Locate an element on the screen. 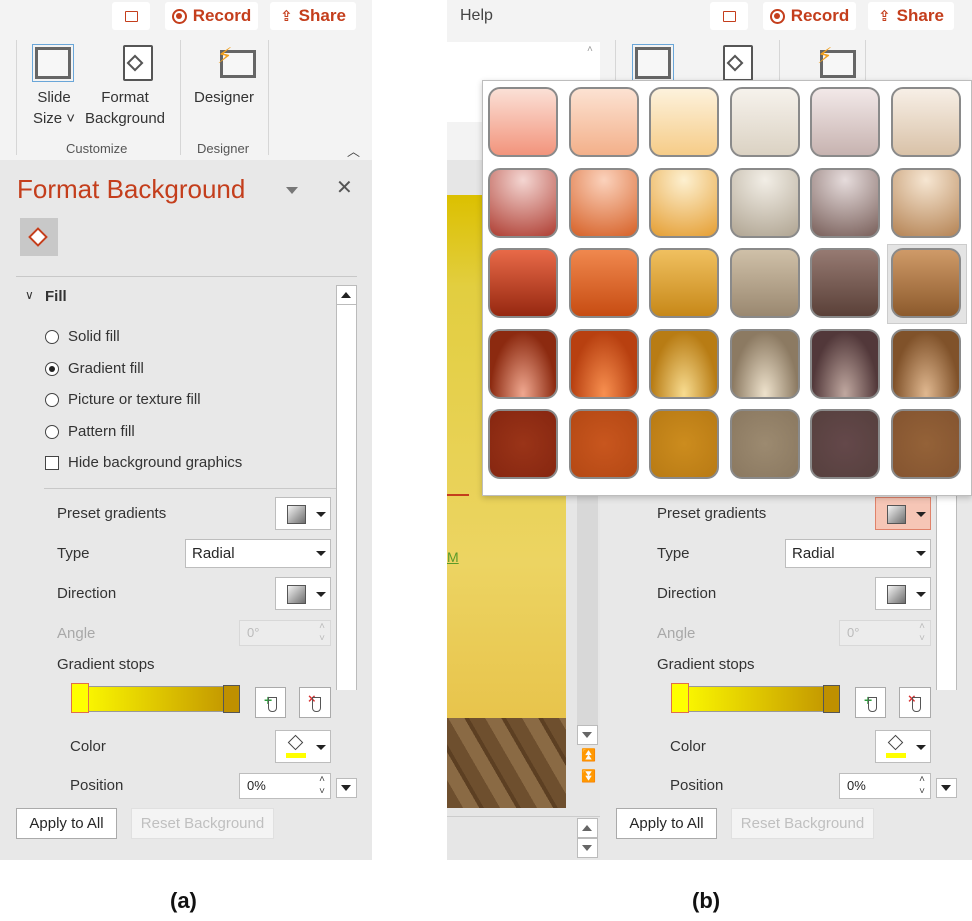 This screenshot has width=972, height=921. fill-option-label: Picture or texture fill is located at coordinates (134, 399).